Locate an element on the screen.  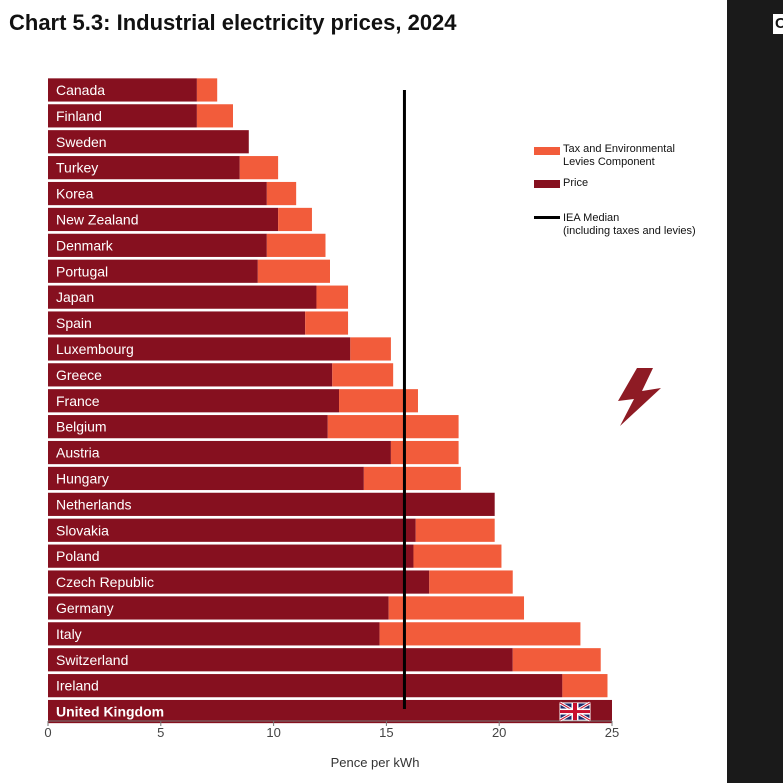
x-tick-label: 25 is located at coordinates (612, 732).